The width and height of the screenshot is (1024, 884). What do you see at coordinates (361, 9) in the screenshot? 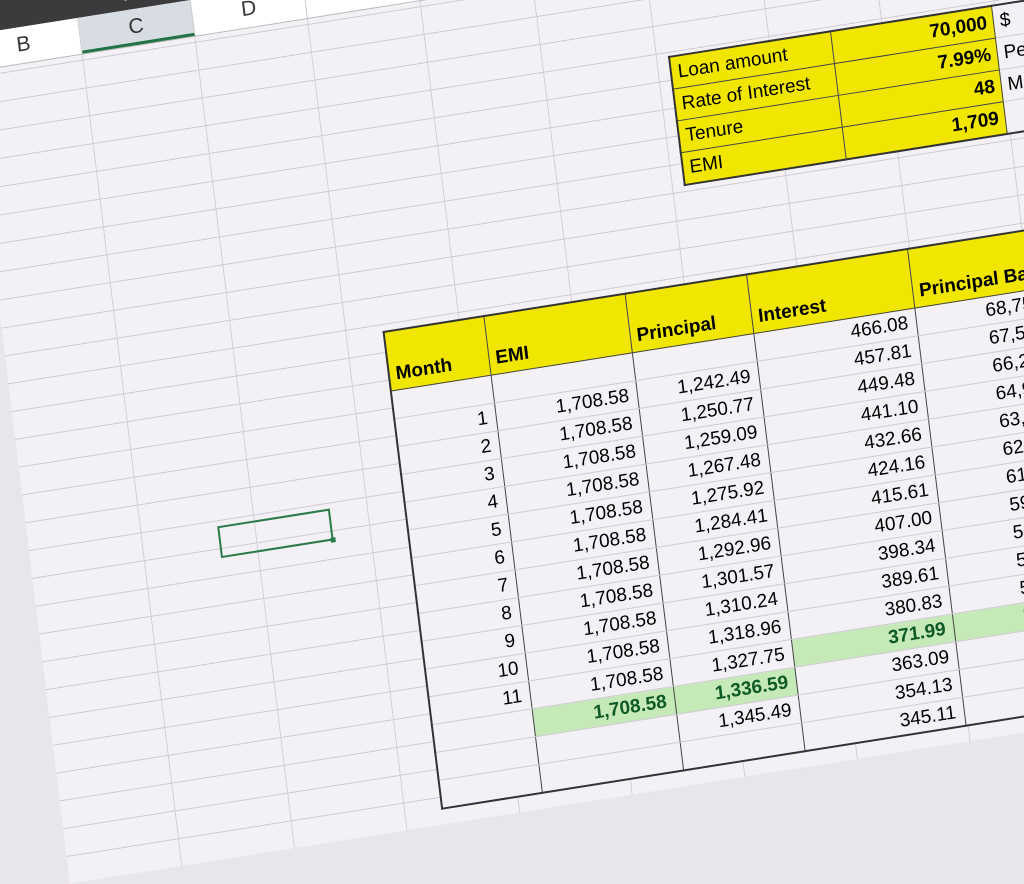
I see `column-header-e: E` at bounding box center [361, 9].